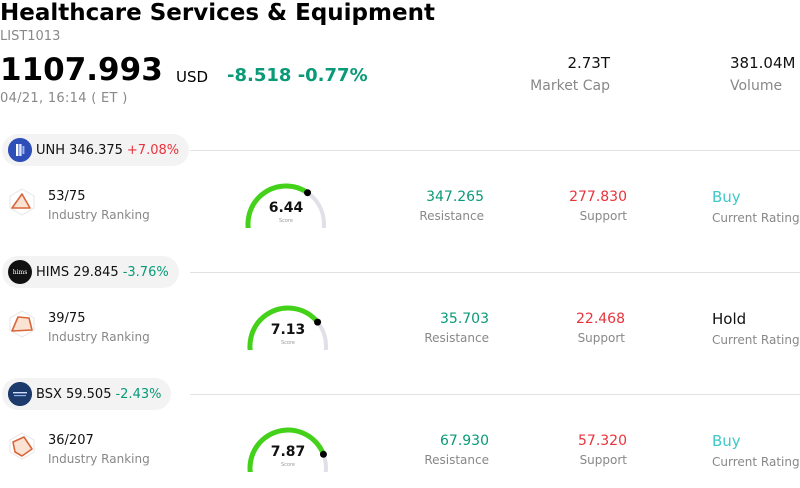  I want to click on index-title: Healthcare Services & Equipment, so click(217, 13).